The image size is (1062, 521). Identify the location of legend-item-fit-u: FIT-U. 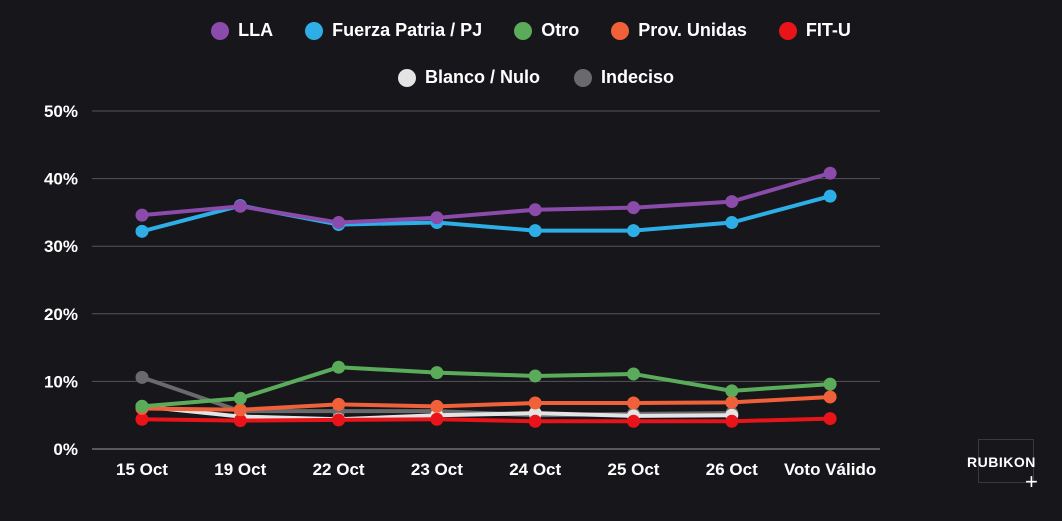
(814, 30).